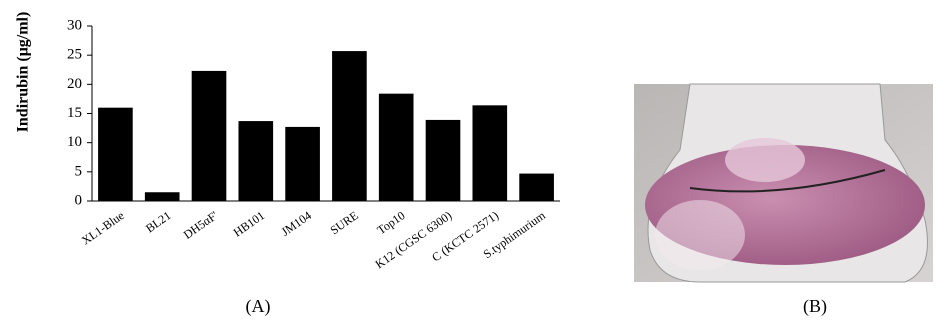 This screenshot has height=326, width=945. I want to click on x-tick-label: XL1-Blue, so click(103, 227).